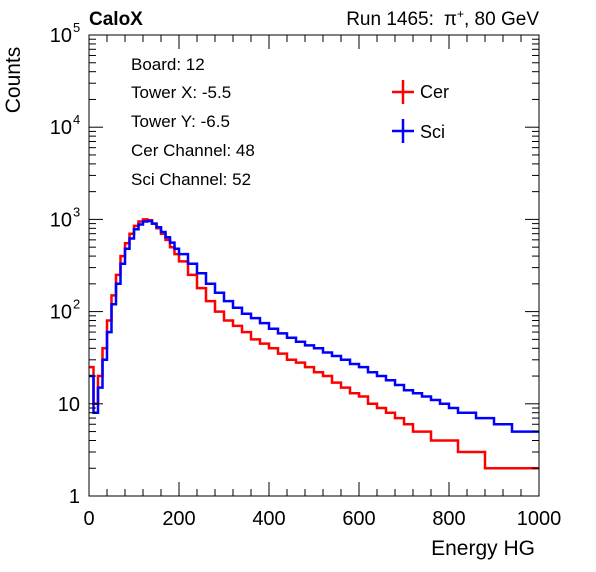 The width and height of the screenshot is (596, 572). Describe the element at coordinates (13, 80) in the screenshot. I see `y-axis-title: Counts` at that location.